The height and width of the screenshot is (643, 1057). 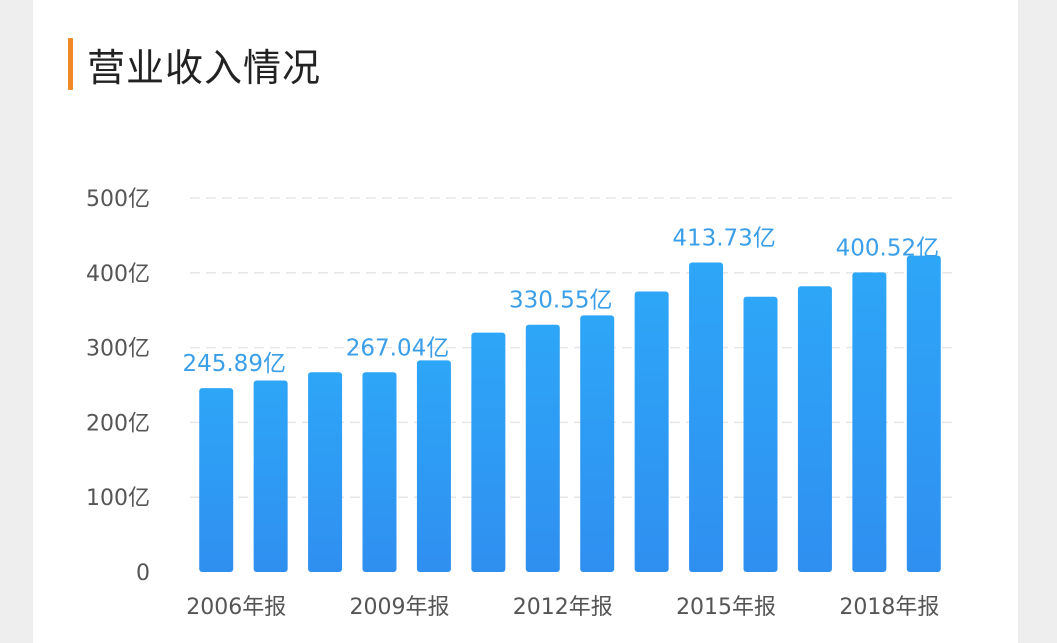 I want to click on y-tick-label: 300亿, so click(x=118, y=349).